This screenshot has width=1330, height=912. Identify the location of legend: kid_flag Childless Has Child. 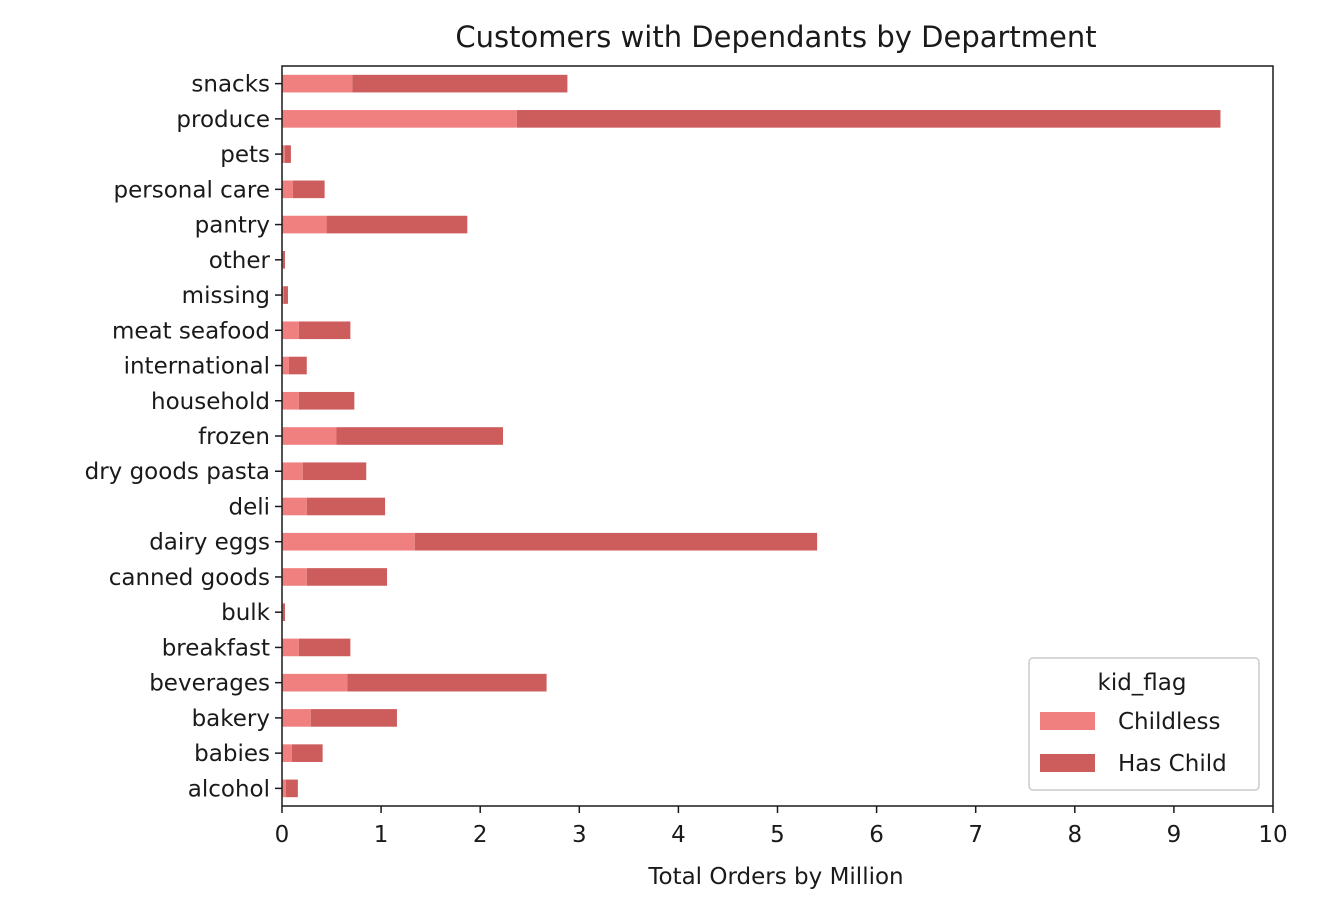
(1144, 724).